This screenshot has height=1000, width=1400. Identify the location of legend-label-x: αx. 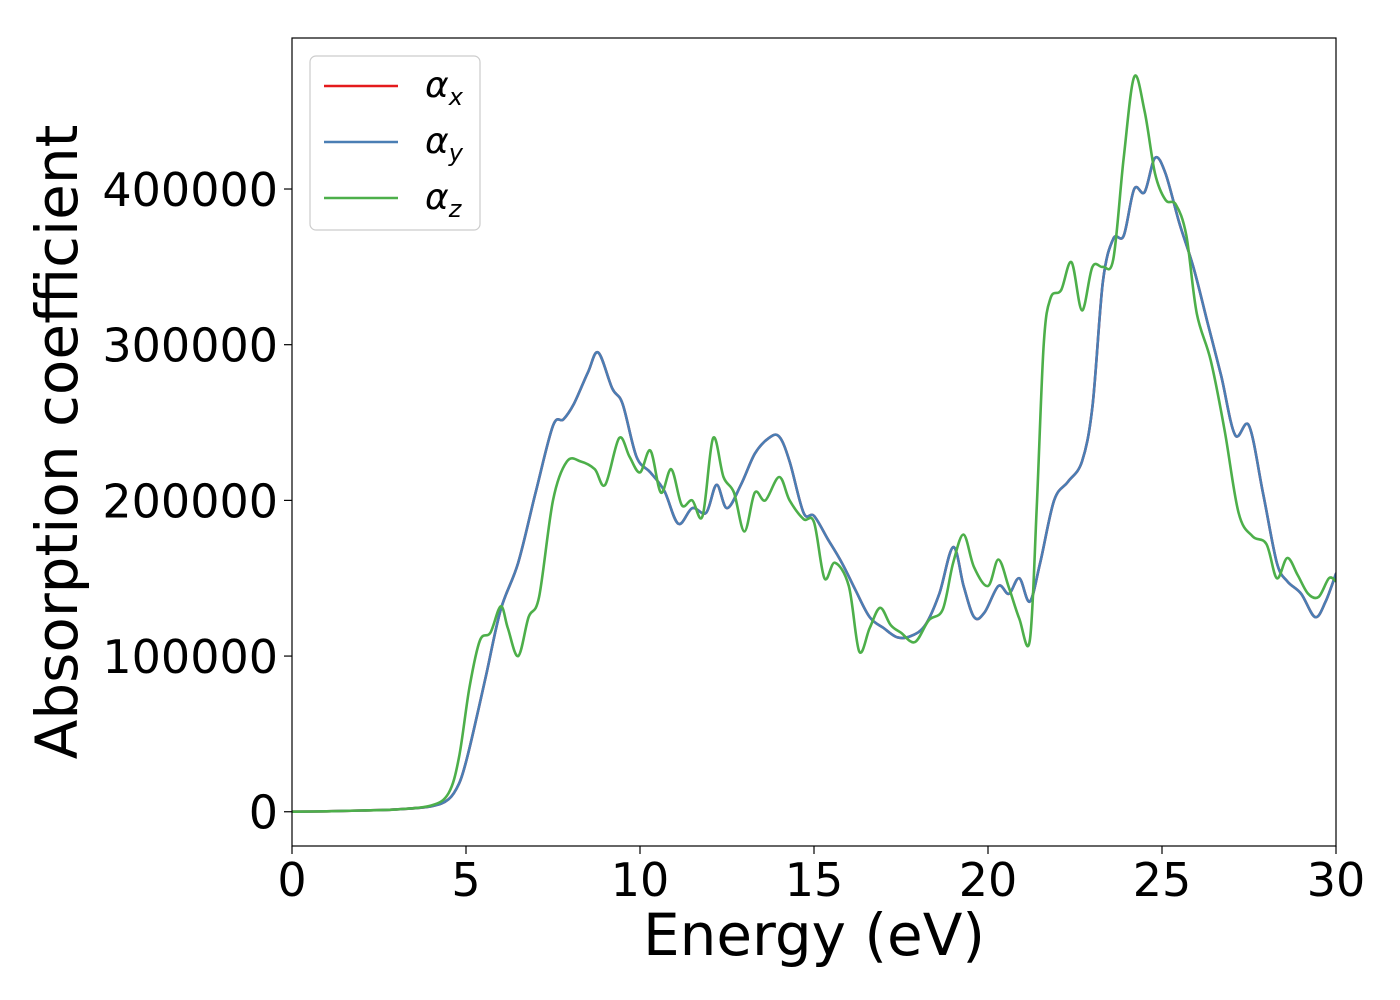
(444, 88).